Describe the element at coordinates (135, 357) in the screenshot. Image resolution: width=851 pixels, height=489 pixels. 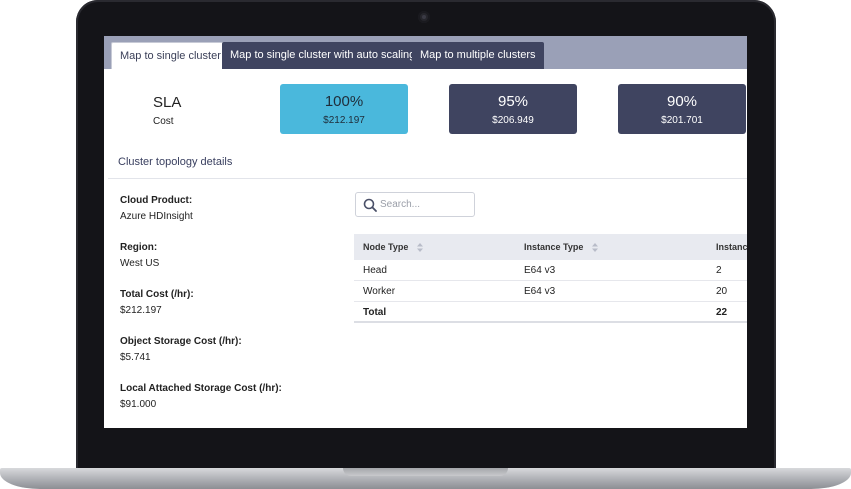
I see `detail-value: $5.741` at that location.